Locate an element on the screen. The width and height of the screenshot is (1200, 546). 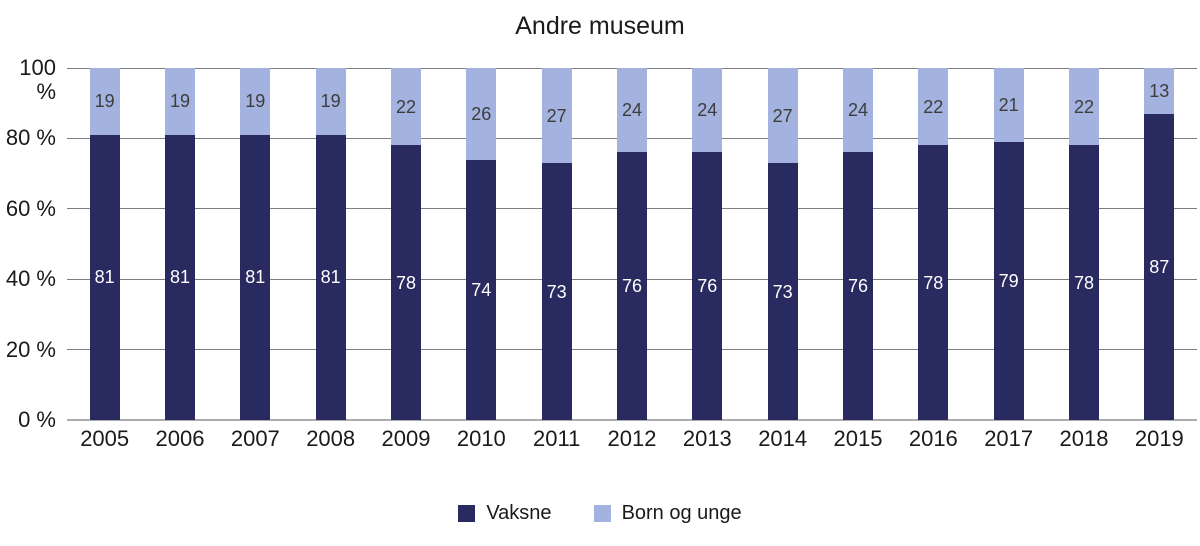
bar-value-label-vaksne-2014: 73 is located at coordinates (782, 291).